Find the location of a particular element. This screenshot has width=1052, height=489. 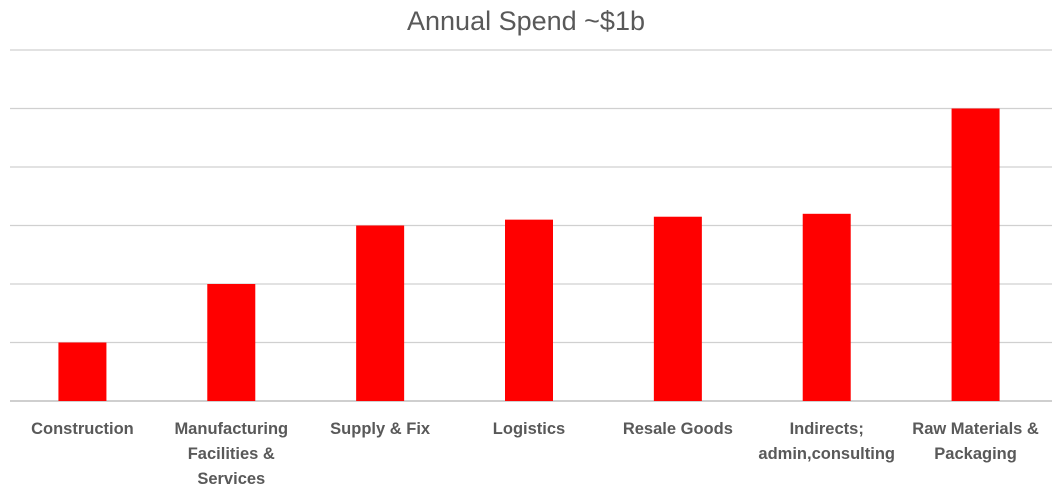

x-tick-label-line: Supply & Fix is located at coordinates (380, 429).